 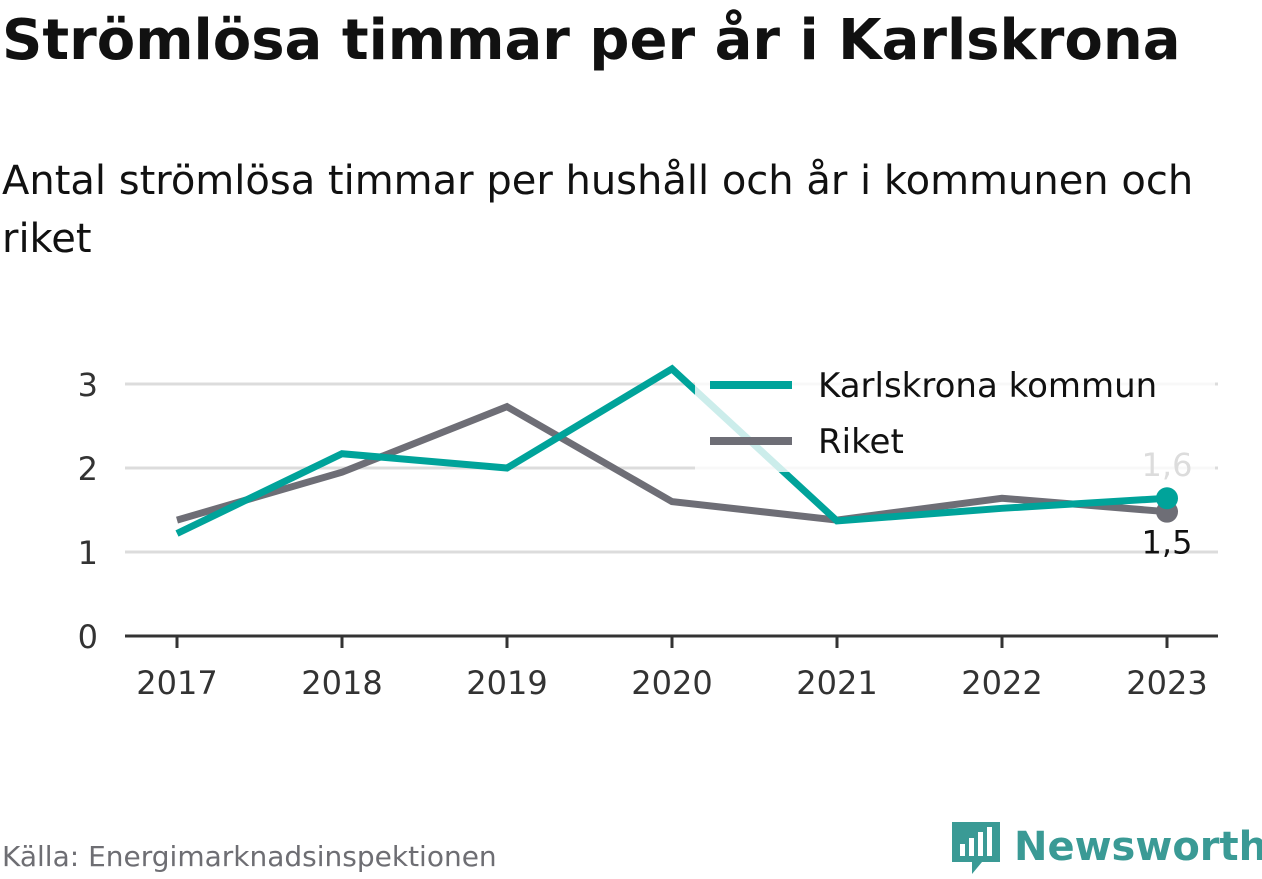 What do you see at coordinates (88, 553) in the screenshot?
I see `y-tick-label: 1` at bounding box center [88, 553].